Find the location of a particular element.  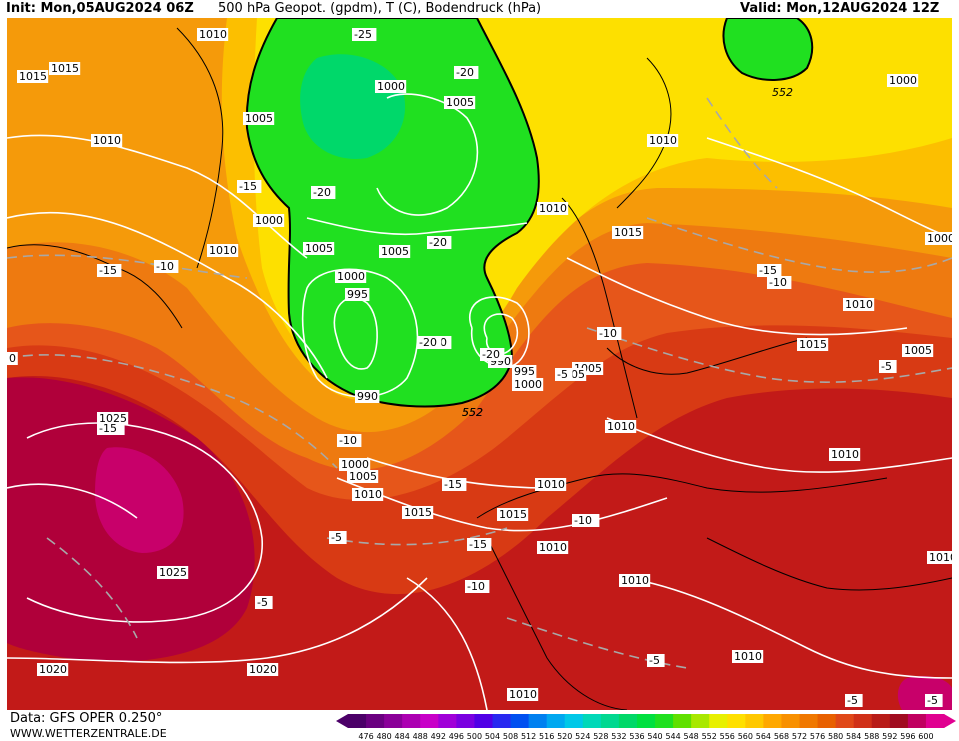

svg-text: 1025 is located at coordinates (173, 572).